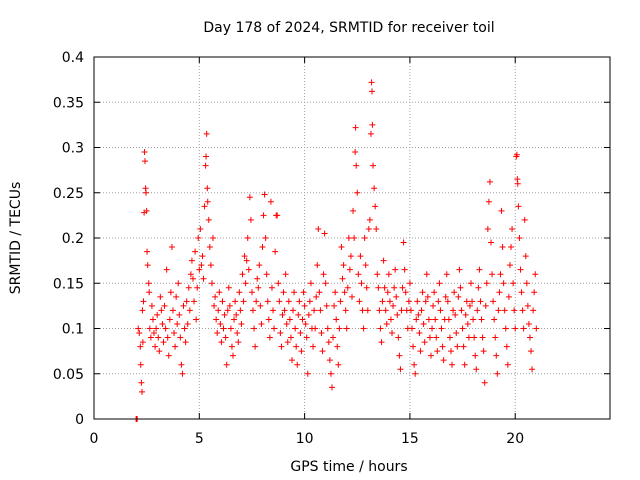 The height and width of the screenshot is (480, 640). I want to click on y-tick-label: 0.35, so click(68, 103).